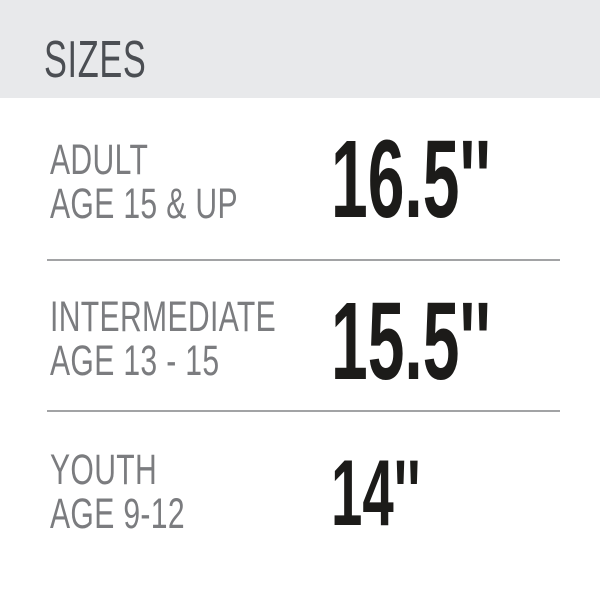  What do you see at coordinates (376, 492) in the screenshot?
I see `size-value-youth: 14''` at bounding box center [376, 492].